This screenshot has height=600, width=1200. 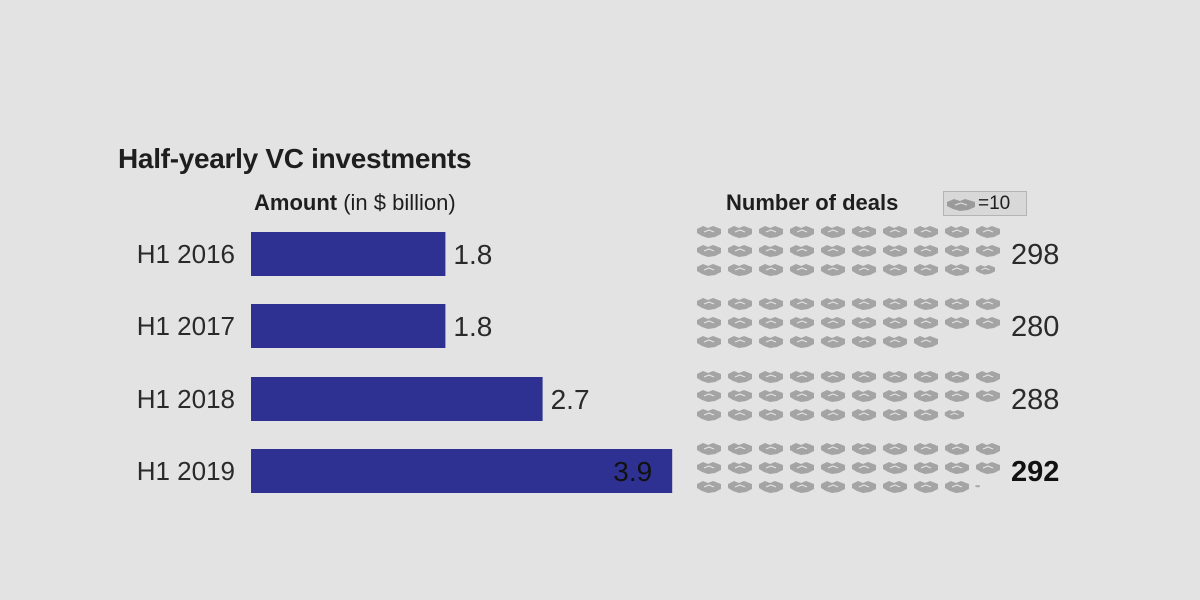 I want to click on deals-value-label: 288, so click(x=1035, y=400).